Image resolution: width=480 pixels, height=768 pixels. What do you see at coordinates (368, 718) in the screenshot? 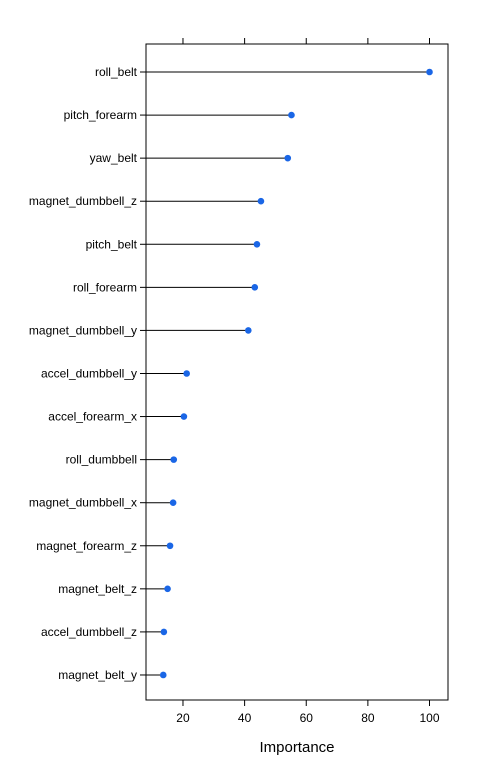
I see `x-tick-label-80: 80` at bounding box center [368, 718].